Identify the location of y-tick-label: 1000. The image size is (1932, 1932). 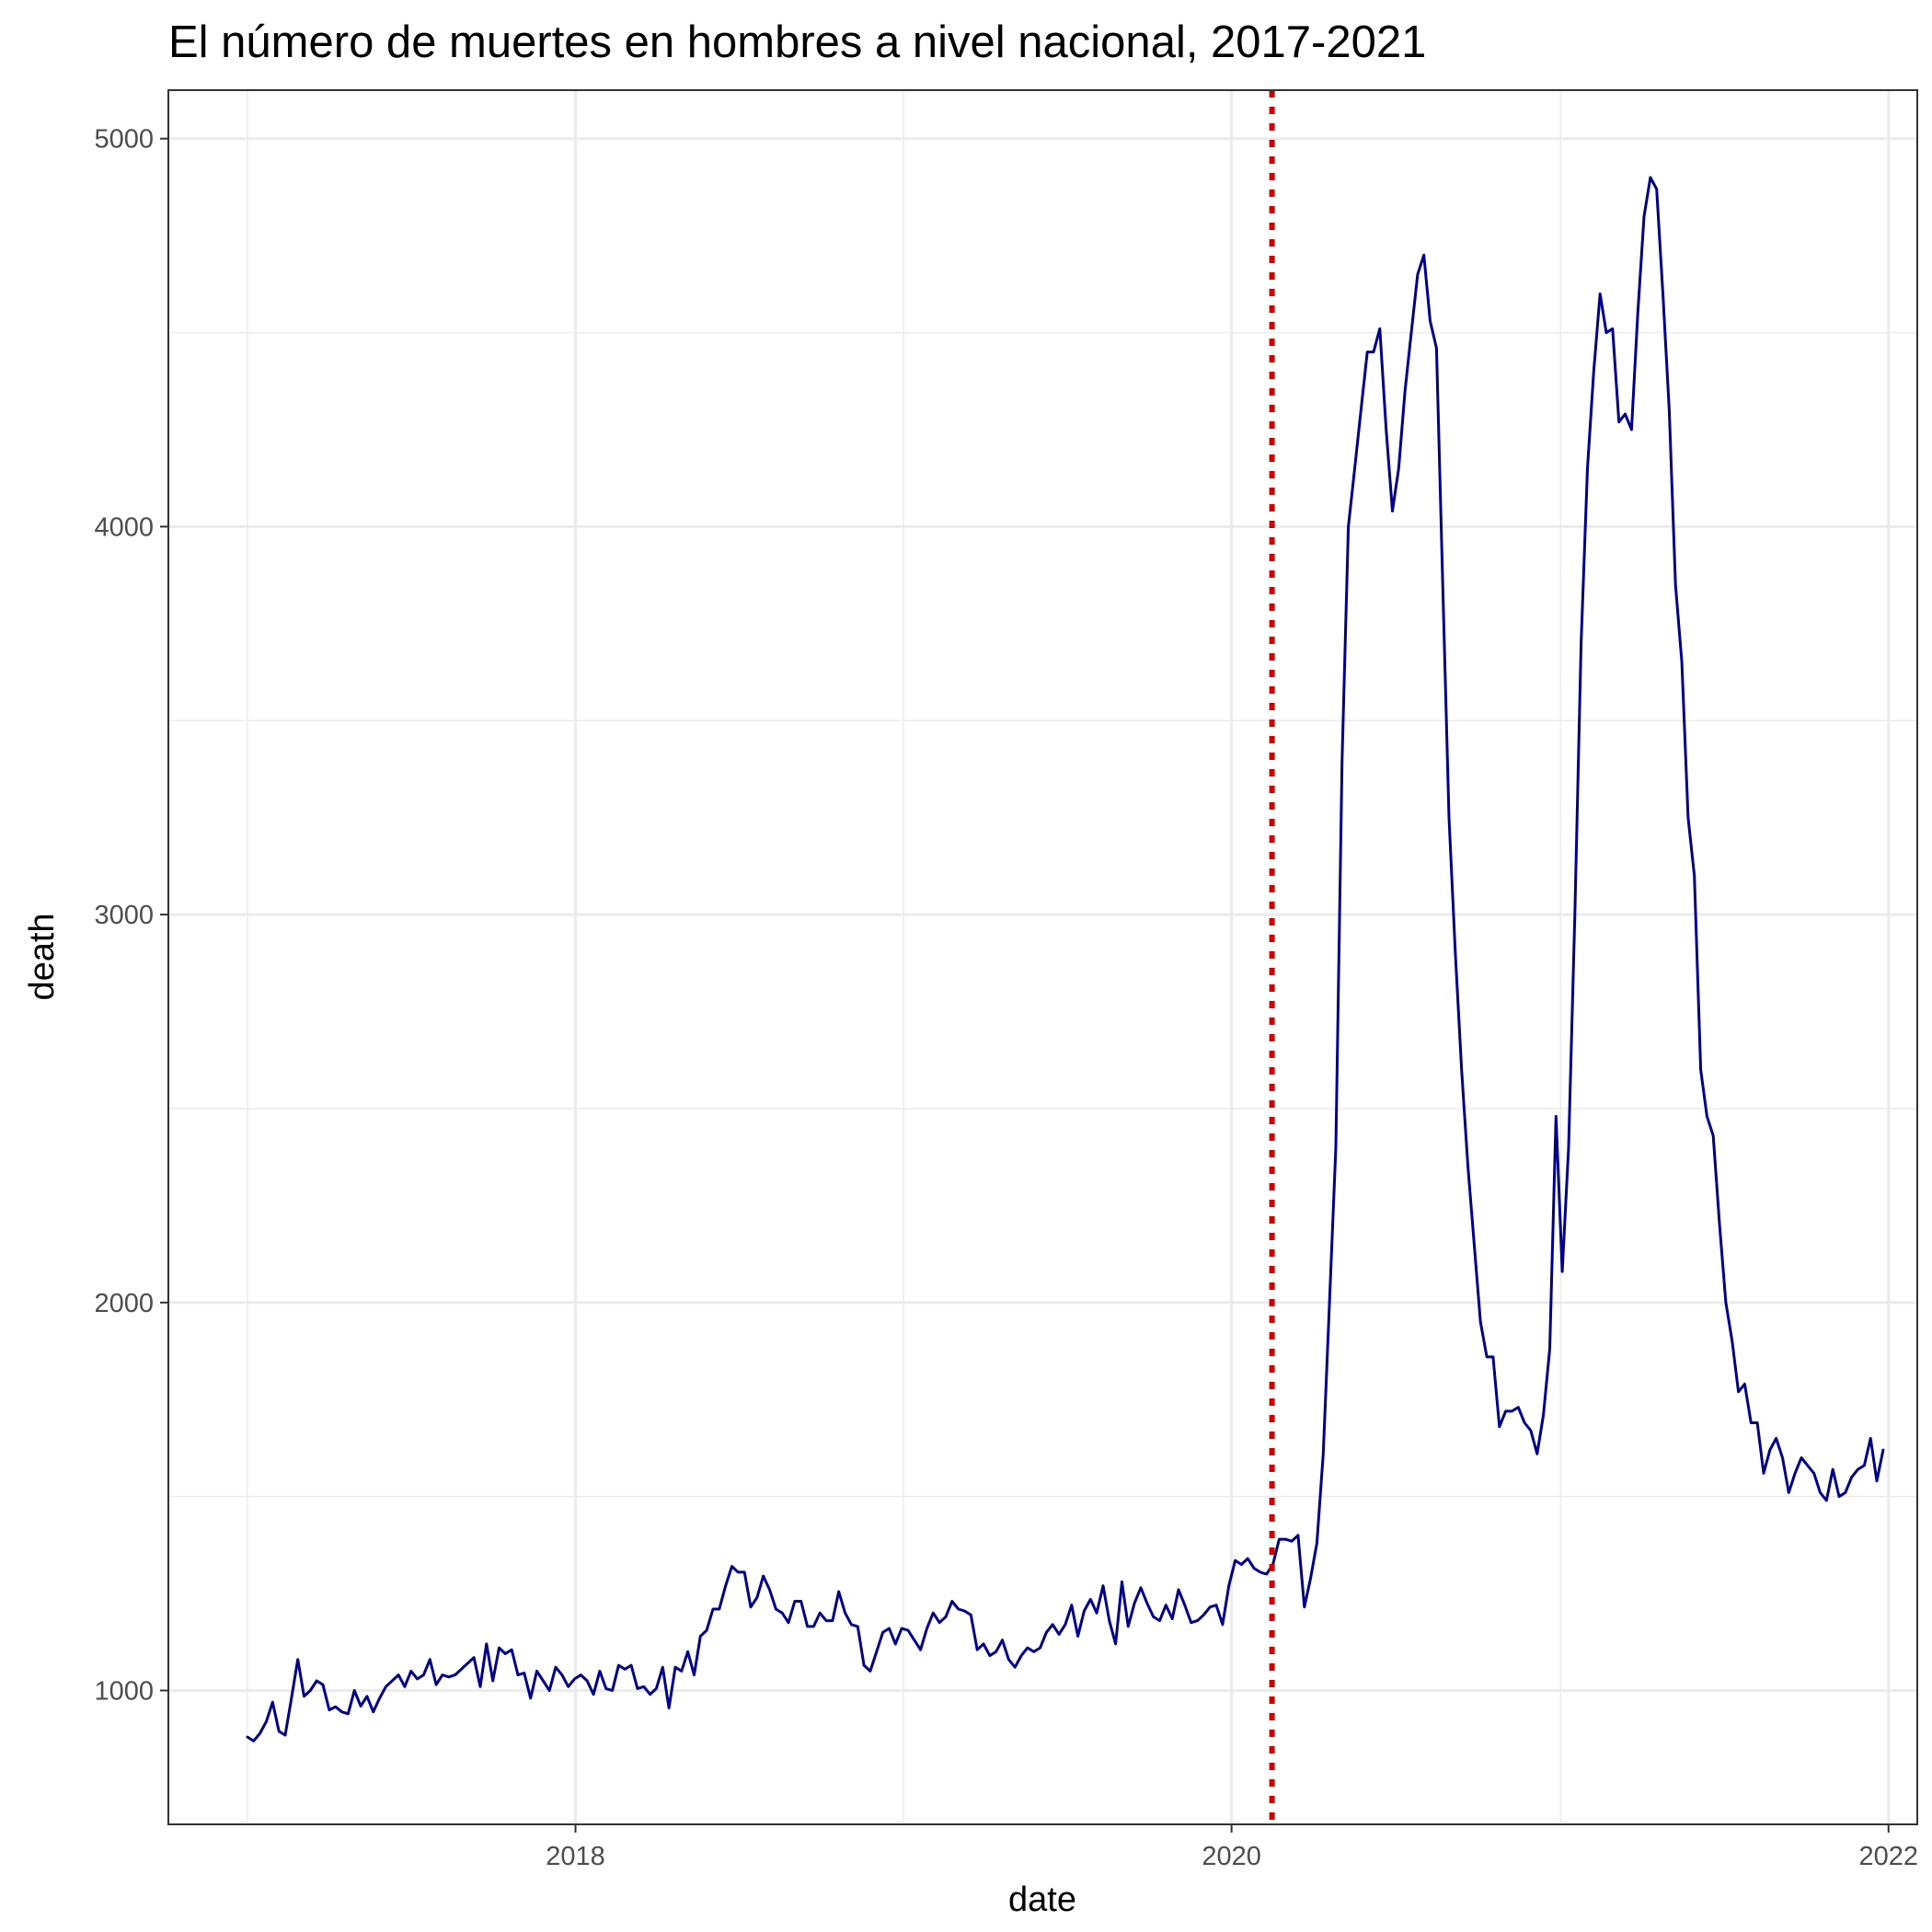
(124, 1692).